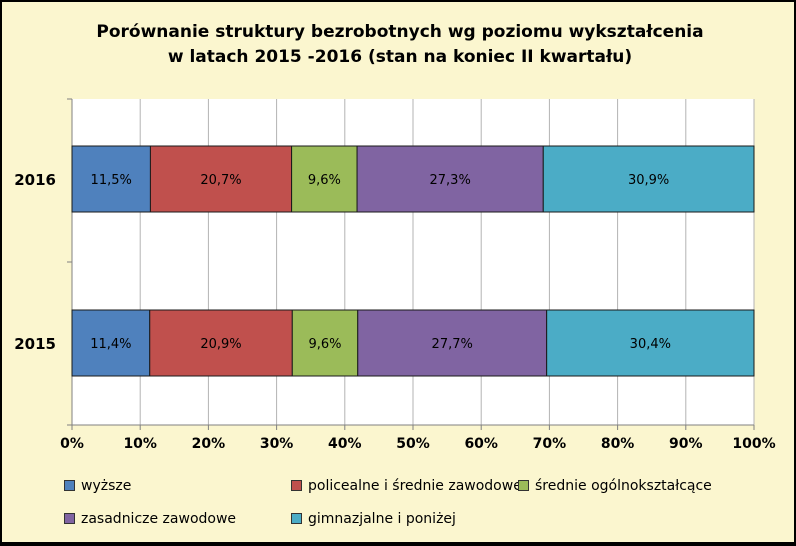 This screenshot has width=796, height=546. I want to click on x-tick-label: 70%, so click(550, 444).